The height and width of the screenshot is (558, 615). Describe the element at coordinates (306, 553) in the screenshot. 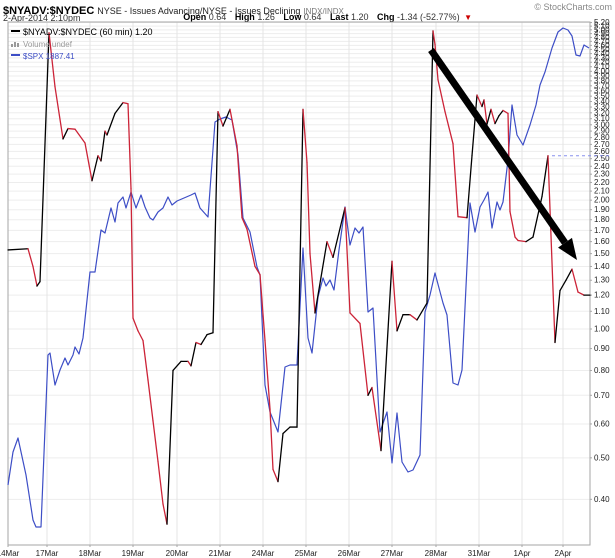

I see `svg-text: 25Mar` at that location.